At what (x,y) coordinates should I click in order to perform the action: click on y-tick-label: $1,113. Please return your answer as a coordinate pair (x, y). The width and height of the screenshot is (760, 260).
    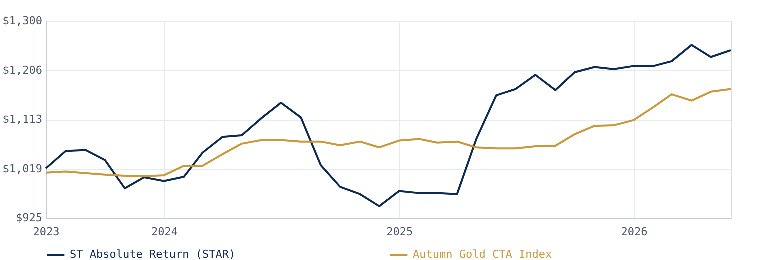
    Looking at the image, I should click on (22, 119).